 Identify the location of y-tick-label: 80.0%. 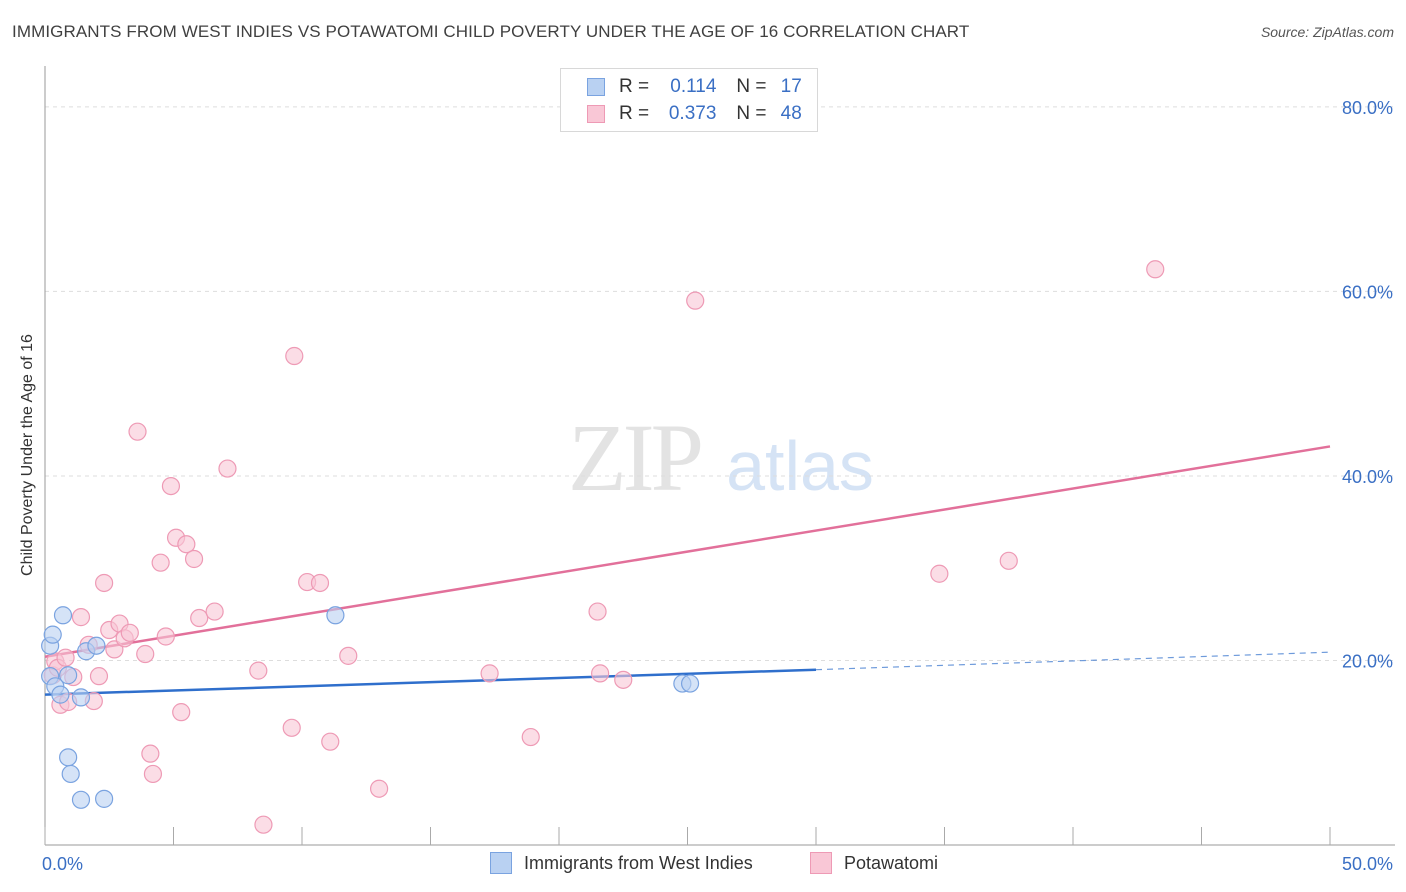
(1367, 108).